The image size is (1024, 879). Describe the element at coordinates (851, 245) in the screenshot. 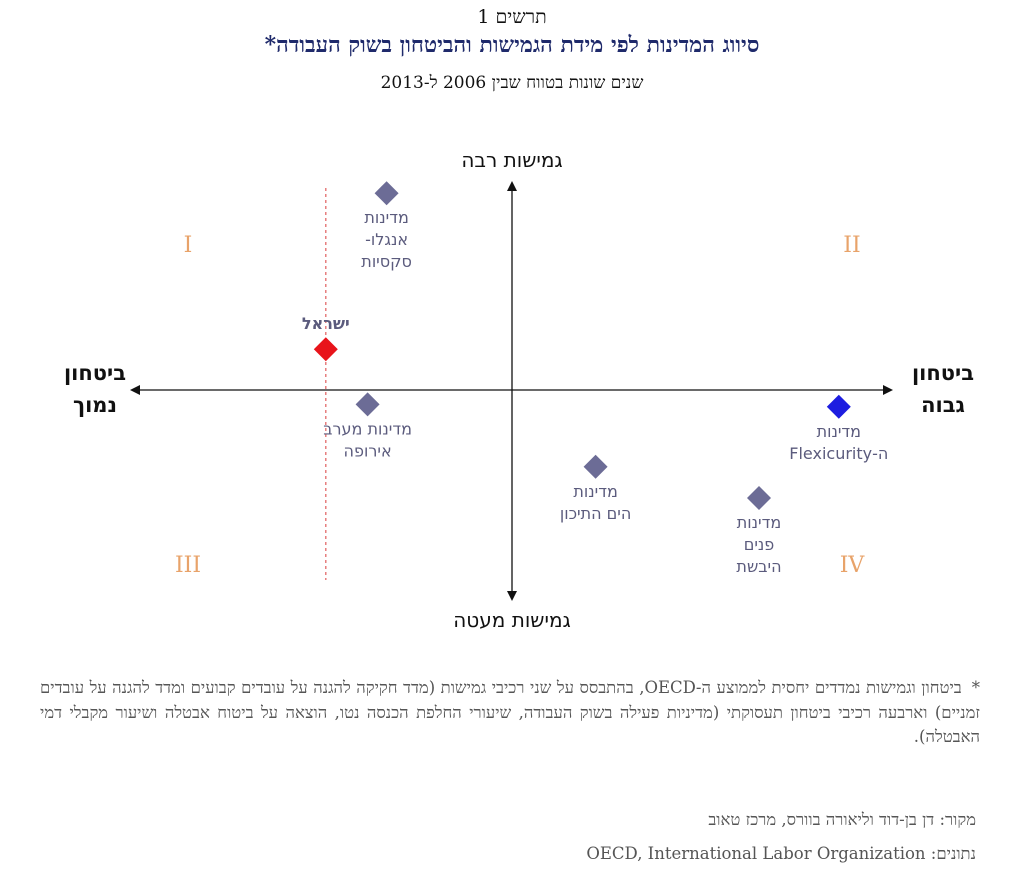

I see `quadrant-label-II: II` at that location.